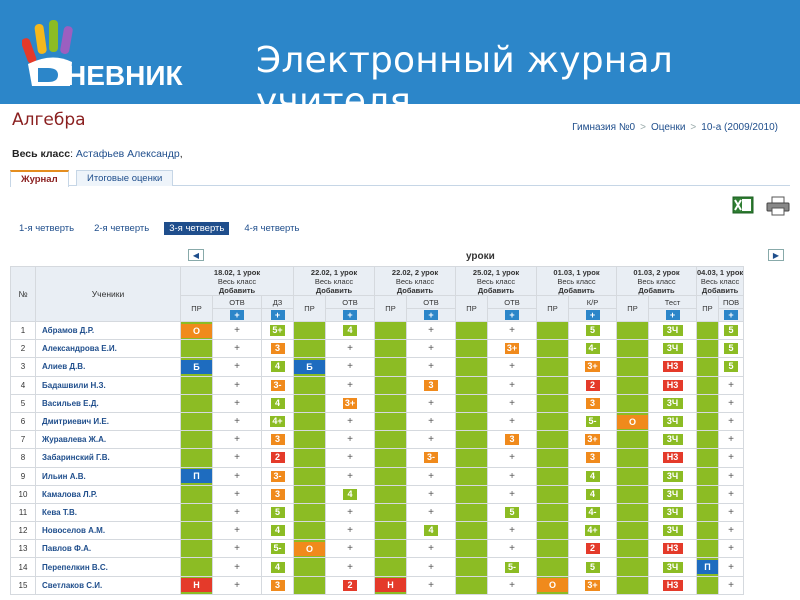 This screenshot has width=800, height=600. What do you see at coordinates (576, 272) in the screenshot?
I see `lesson-date: 01.03, 1 урок` at bounding box center [576, 272].